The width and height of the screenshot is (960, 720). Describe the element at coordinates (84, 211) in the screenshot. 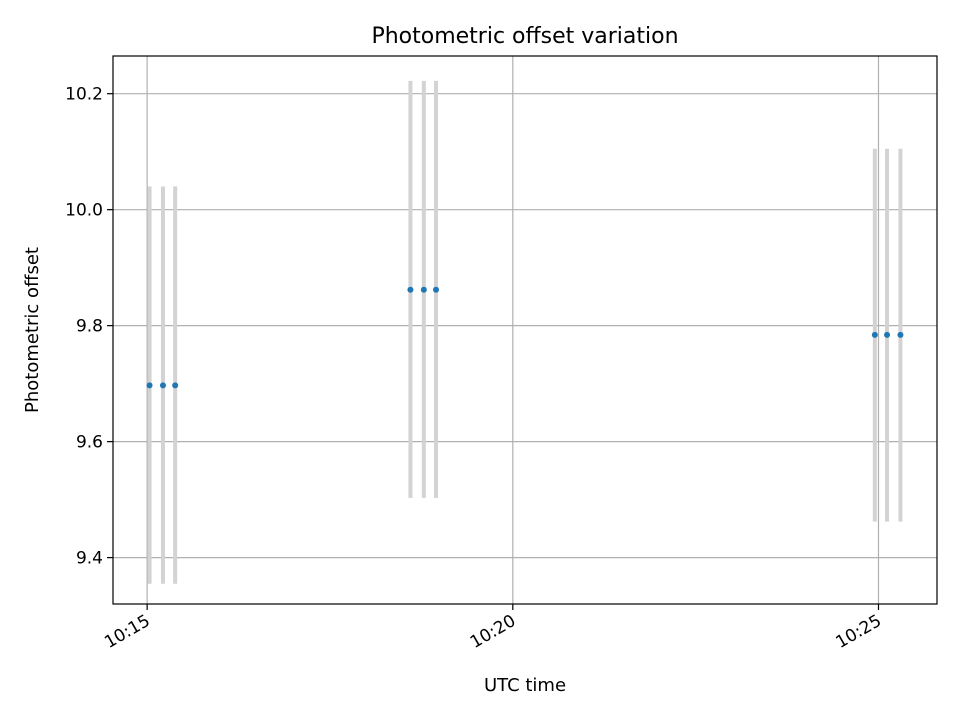

I see `y-tick-label: 10.0` at that location.